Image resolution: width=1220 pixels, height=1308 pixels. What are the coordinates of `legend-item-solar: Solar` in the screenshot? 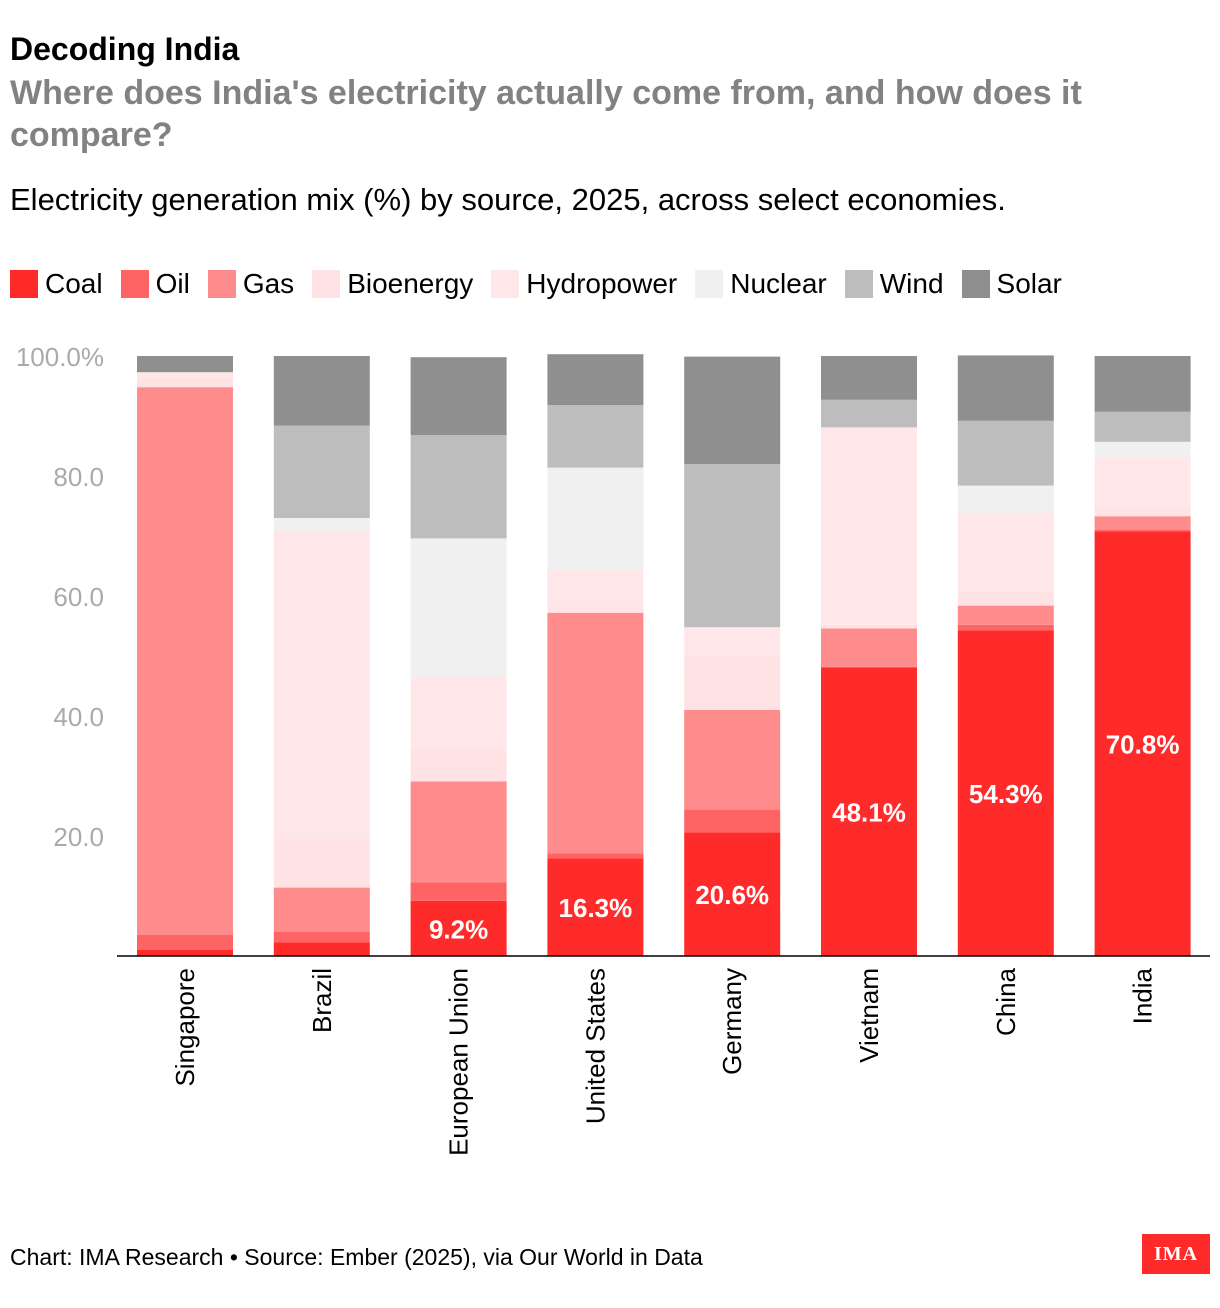 It's located at (1011, 284).